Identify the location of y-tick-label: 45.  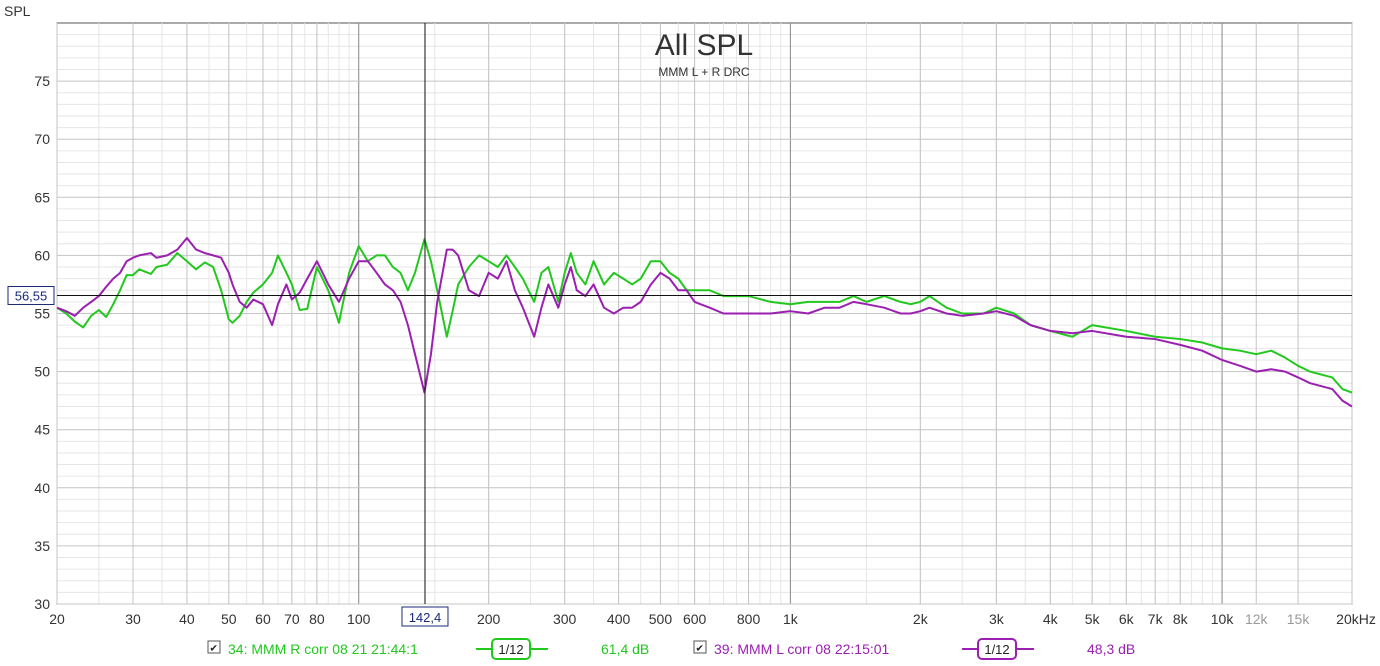
(42, 430).